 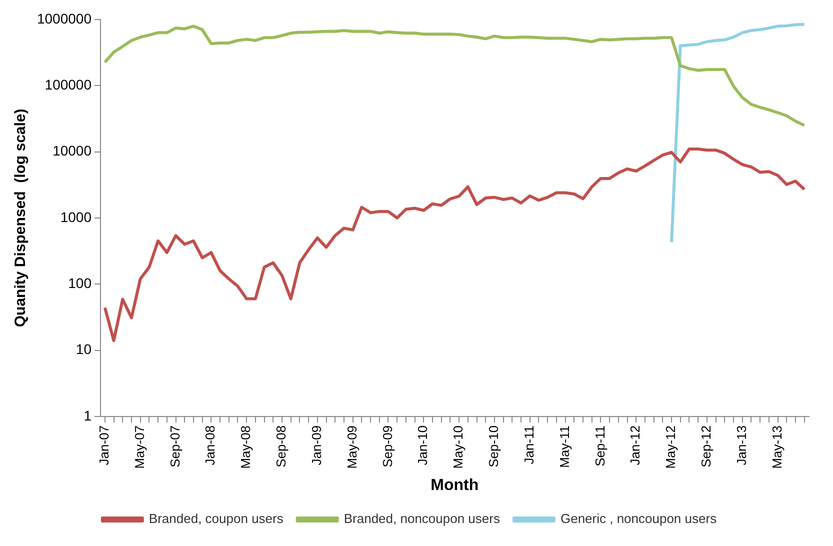 I want to click on y-tick-label: 1, so click(x=88, y=415).